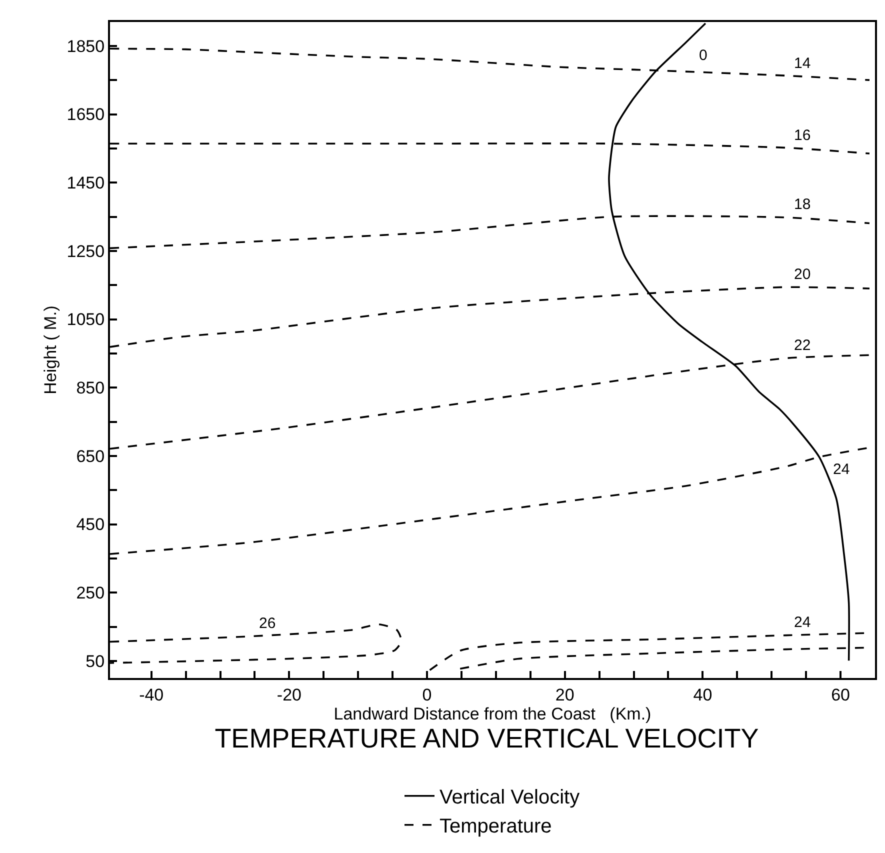 This screenshot has height=853, width=885. What do you see at coordinates (802, 135) in the screenshot?
I see `annotation: 16` at bounding box center [802, 135].